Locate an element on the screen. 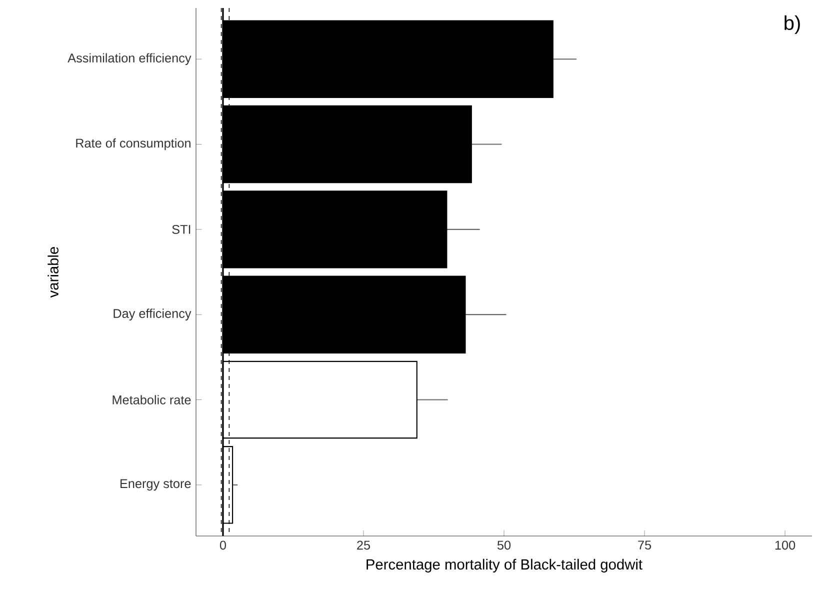  y-tick-label: Assimilation efficiency is located at coordinates (130, 59).